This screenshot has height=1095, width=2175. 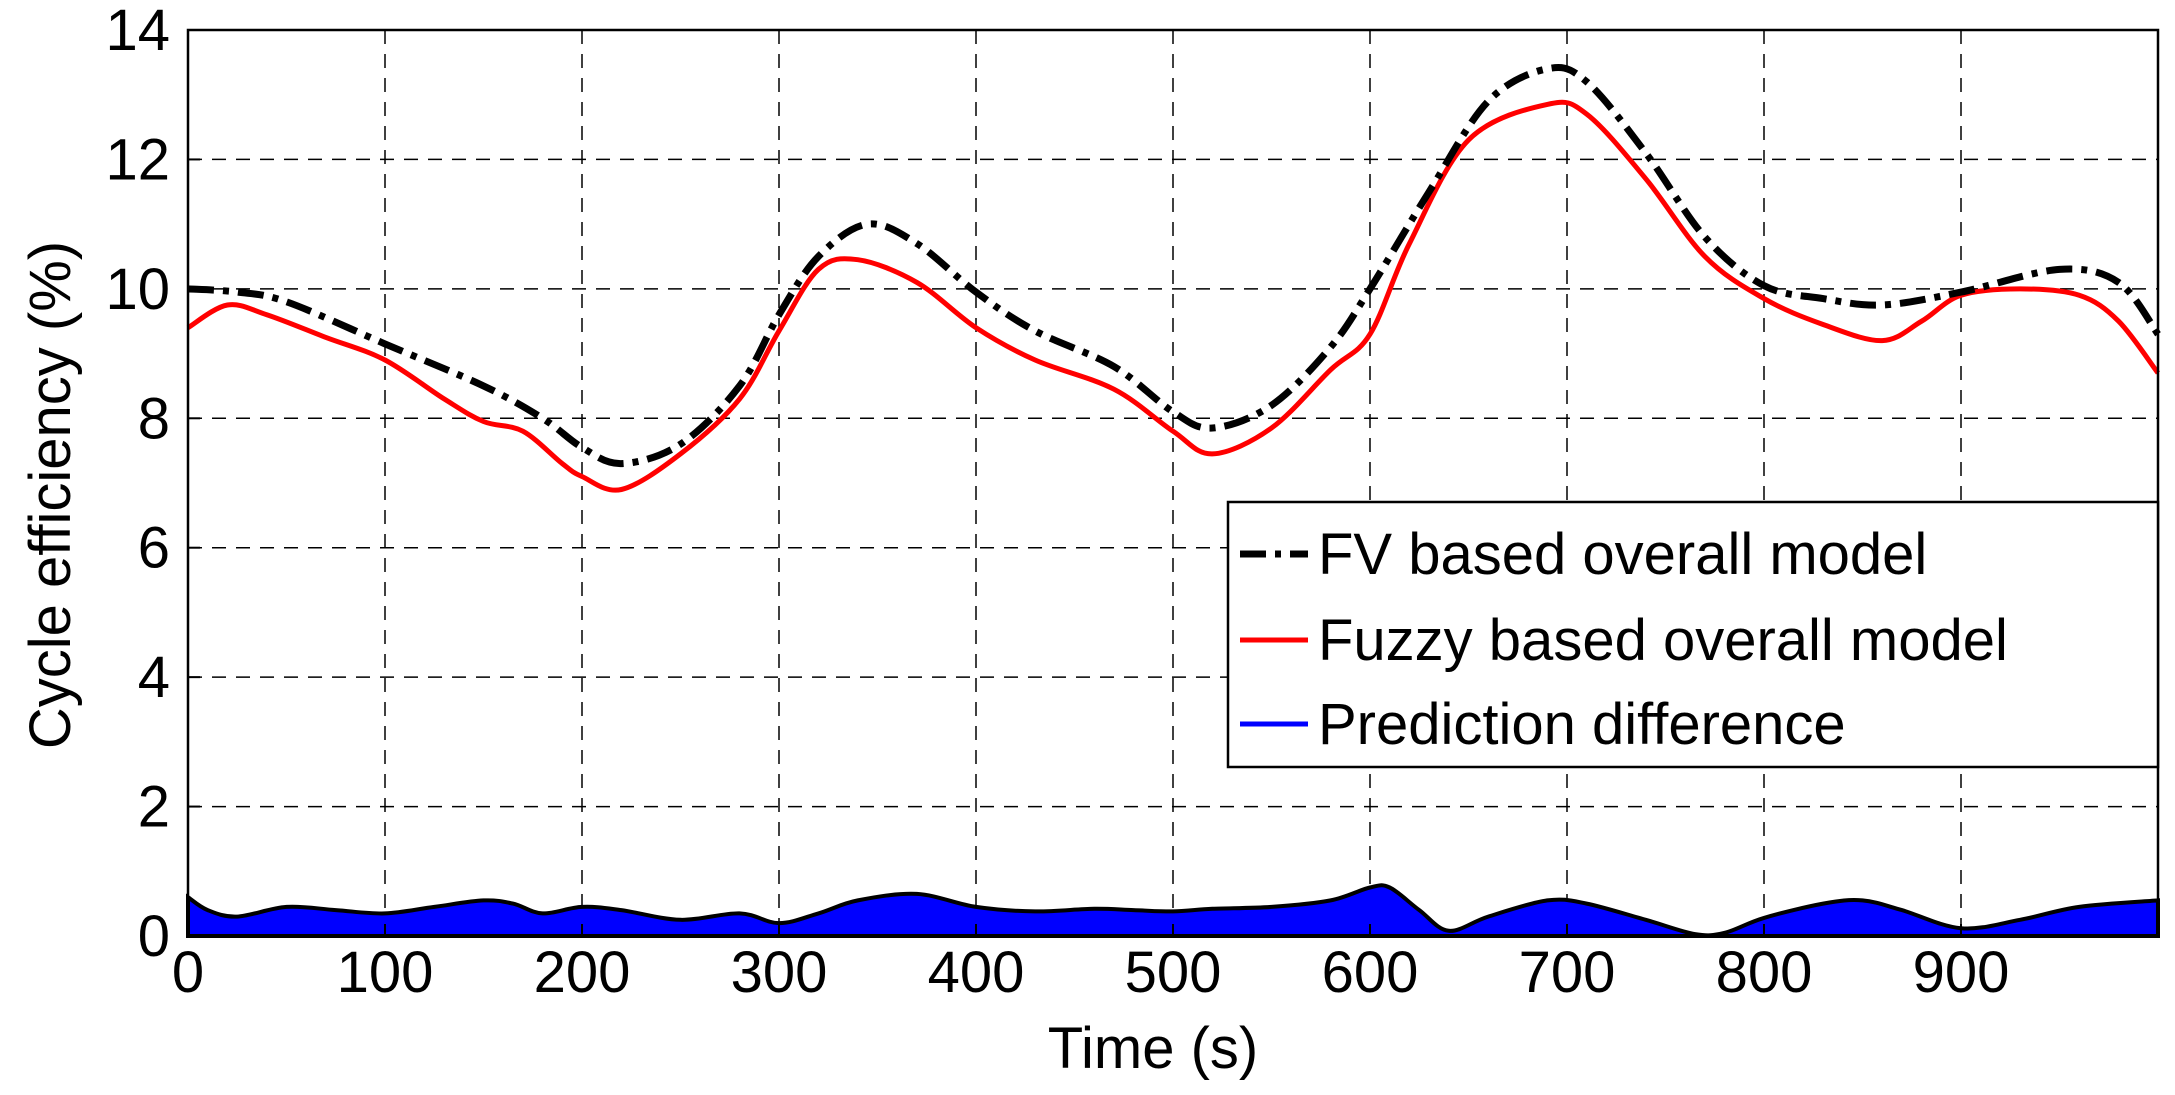 I want to click on legend-label-fuzzy: Fuzzy based overall model, so click(x=1663, y=640).